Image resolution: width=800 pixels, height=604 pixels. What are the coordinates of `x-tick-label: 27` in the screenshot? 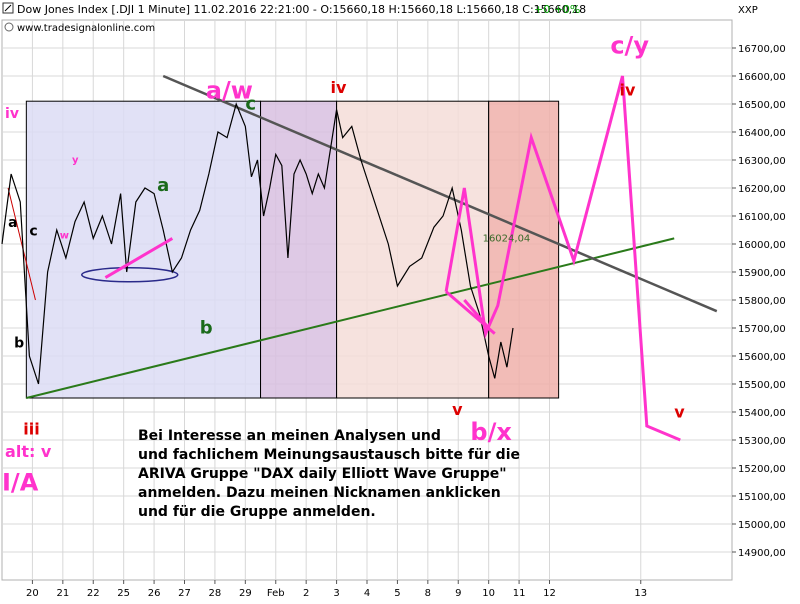 It's located at (184, 593).